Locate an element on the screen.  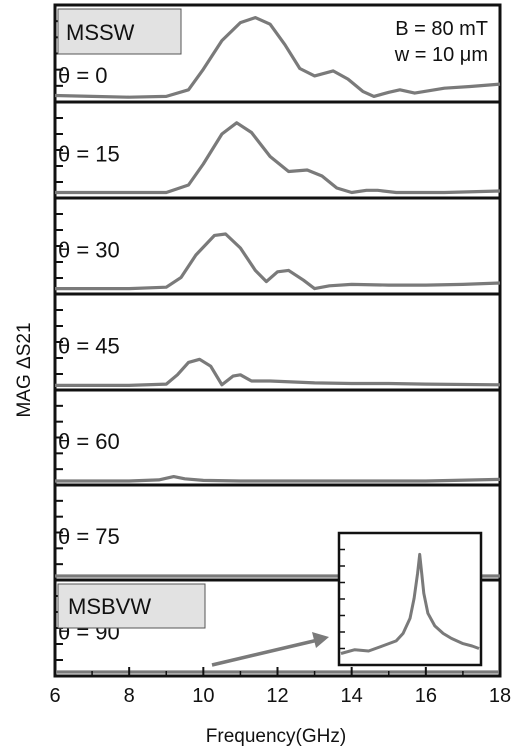
panel-label: θ = 60 is located at coordinates (89, 441).